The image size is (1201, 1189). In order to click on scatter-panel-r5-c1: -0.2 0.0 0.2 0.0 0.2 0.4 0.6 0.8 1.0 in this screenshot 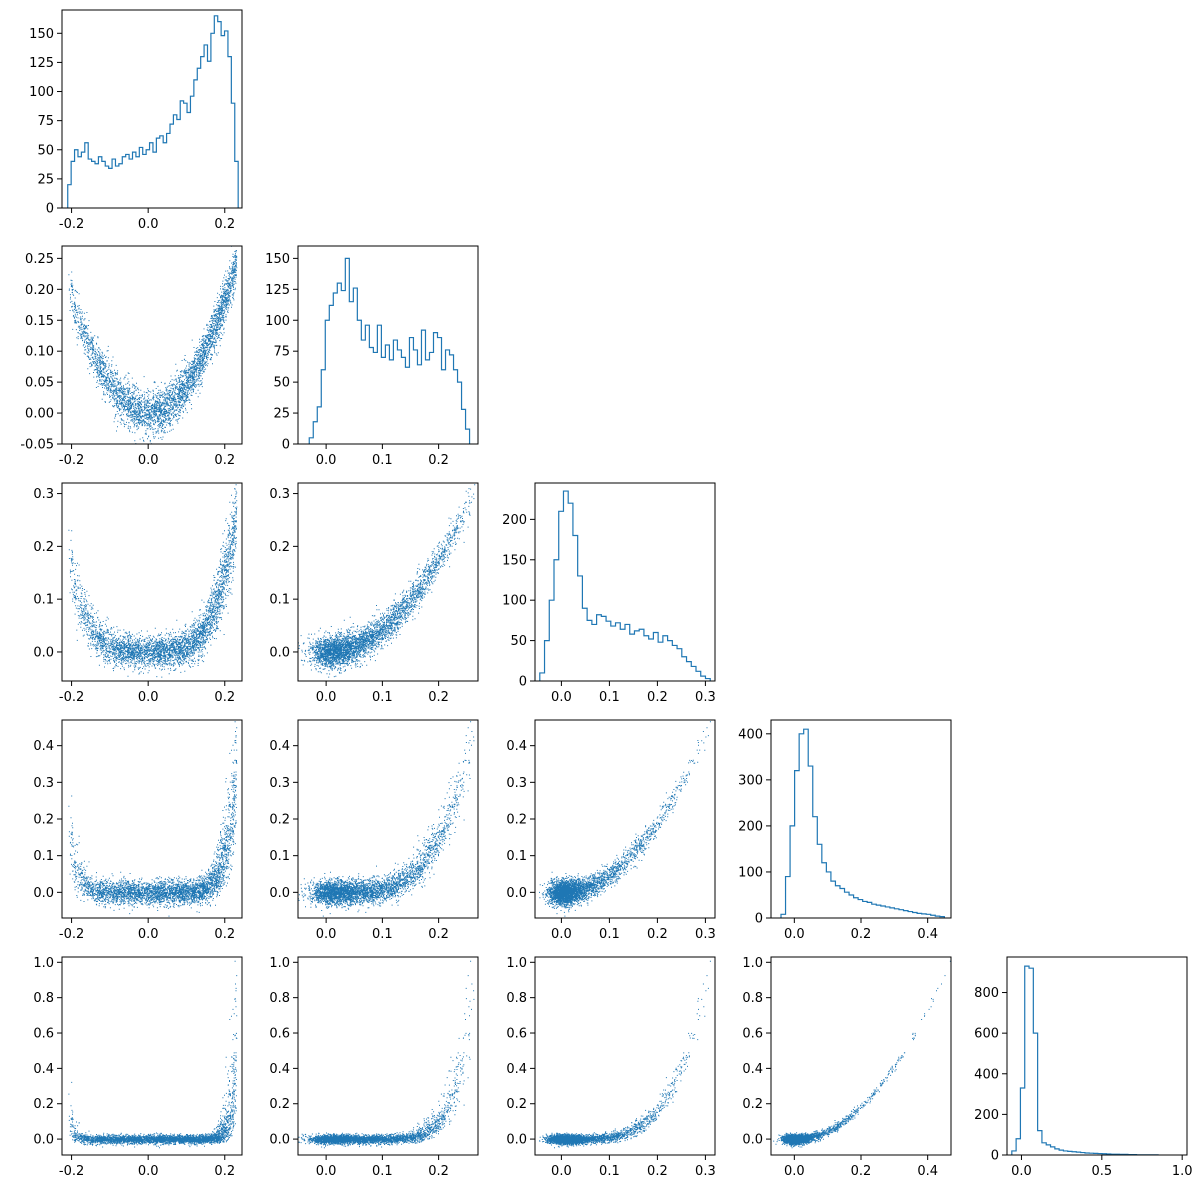, I will do `click(138, 1067)`.